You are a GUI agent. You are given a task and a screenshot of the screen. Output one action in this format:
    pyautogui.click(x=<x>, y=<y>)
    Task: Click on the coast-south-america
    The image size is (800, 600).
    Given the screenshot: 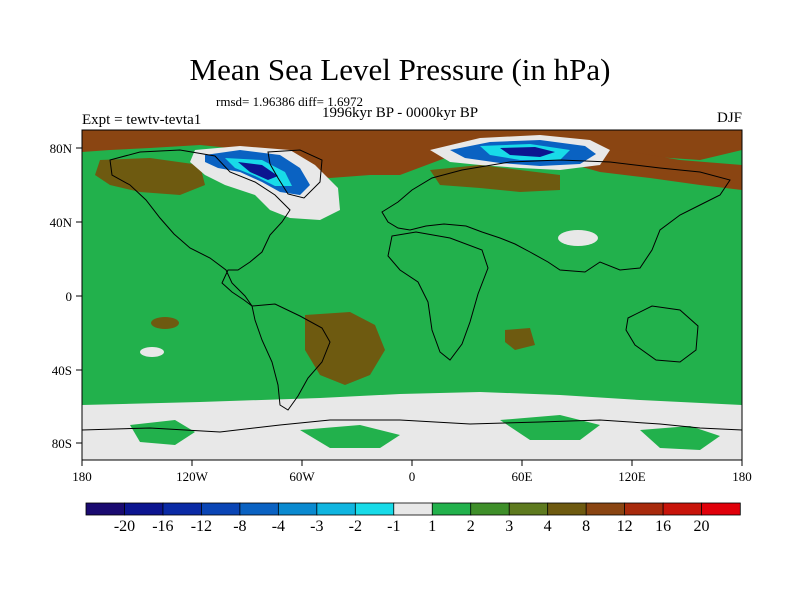 What is the action you would take?
    pyautogui.click(x=291, y=357)
    